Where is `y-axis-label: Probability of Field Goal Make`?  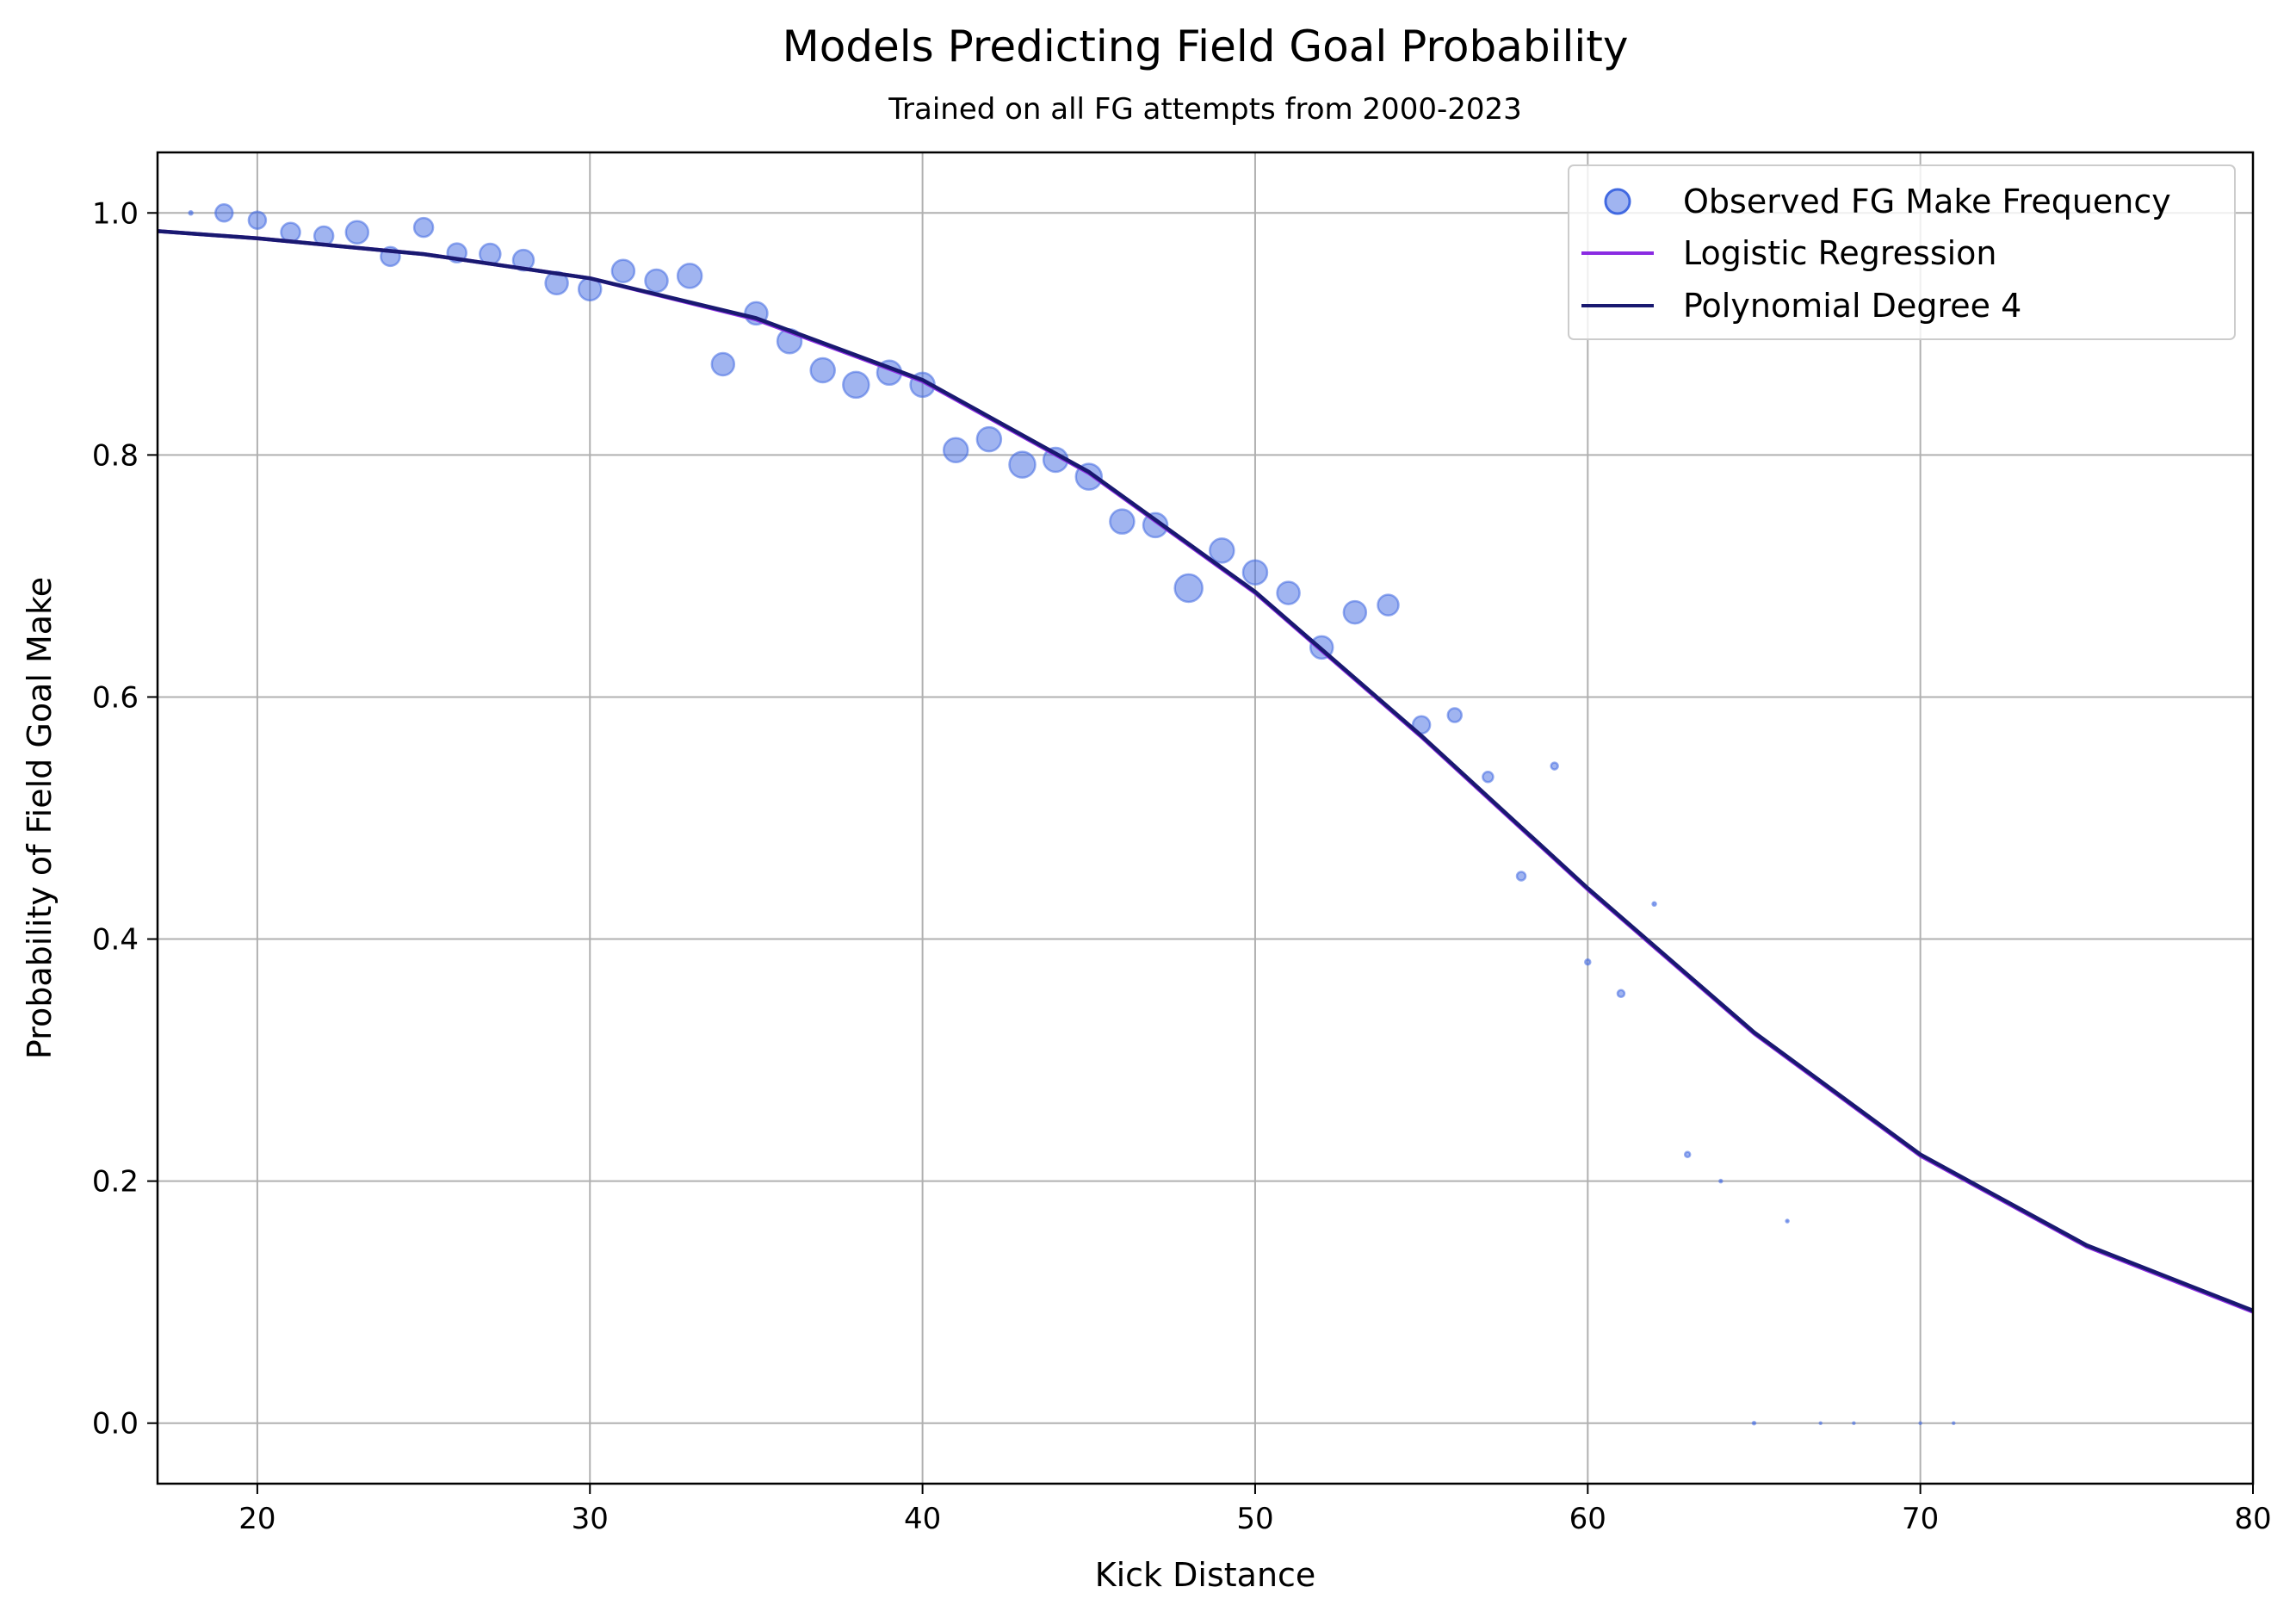
y-axis-label: Probability of Field Goal Make is located at coordinates (40, 818).